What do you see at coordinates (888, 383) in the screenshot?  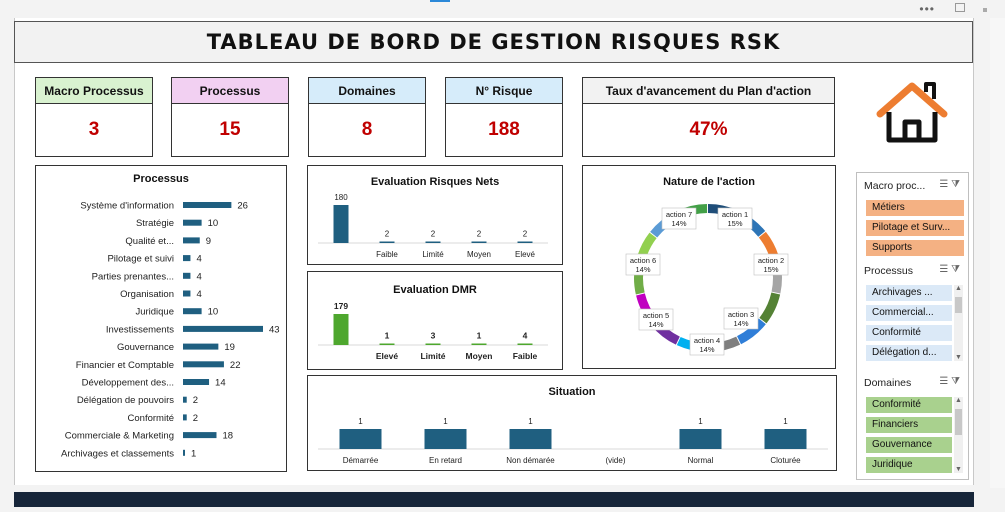 I see `slicer-domaines-title: Domaines` at bounding box center [888, 383].